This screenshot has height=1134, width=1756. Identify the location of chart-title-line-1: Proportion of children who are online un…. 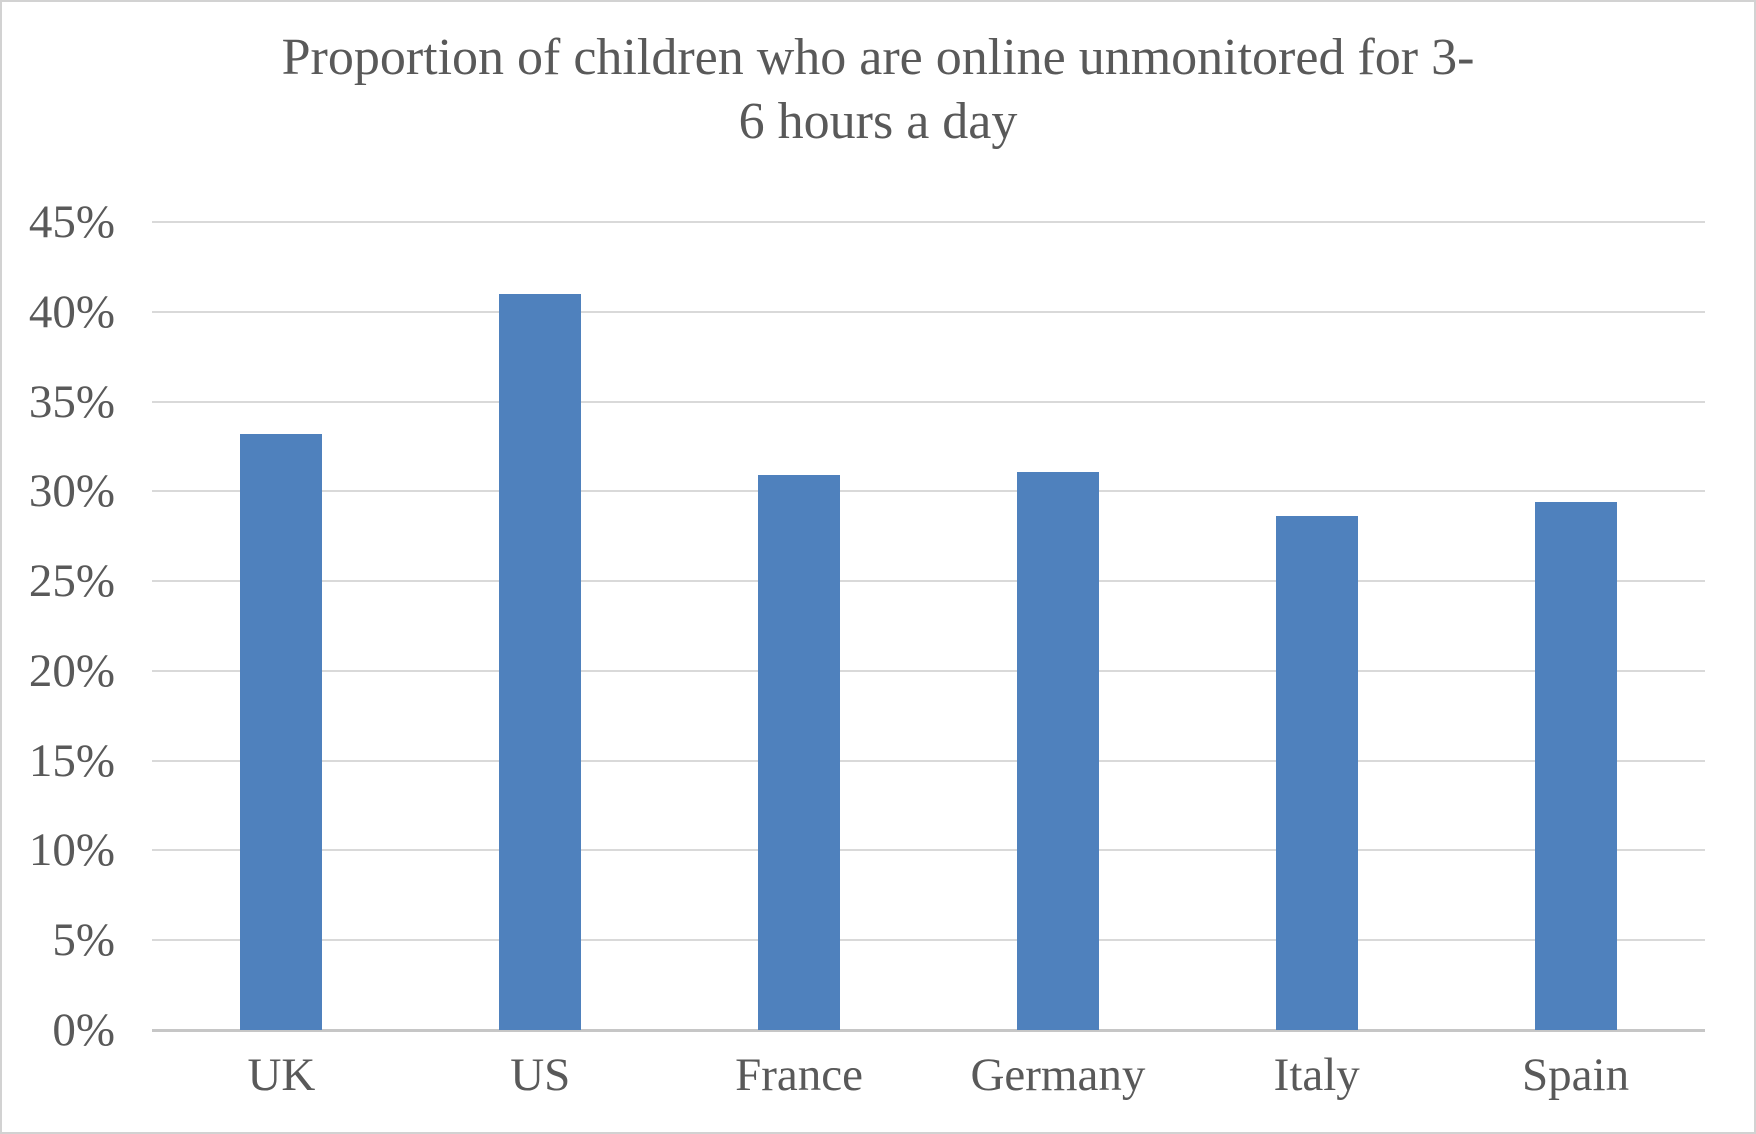
(878, 57).